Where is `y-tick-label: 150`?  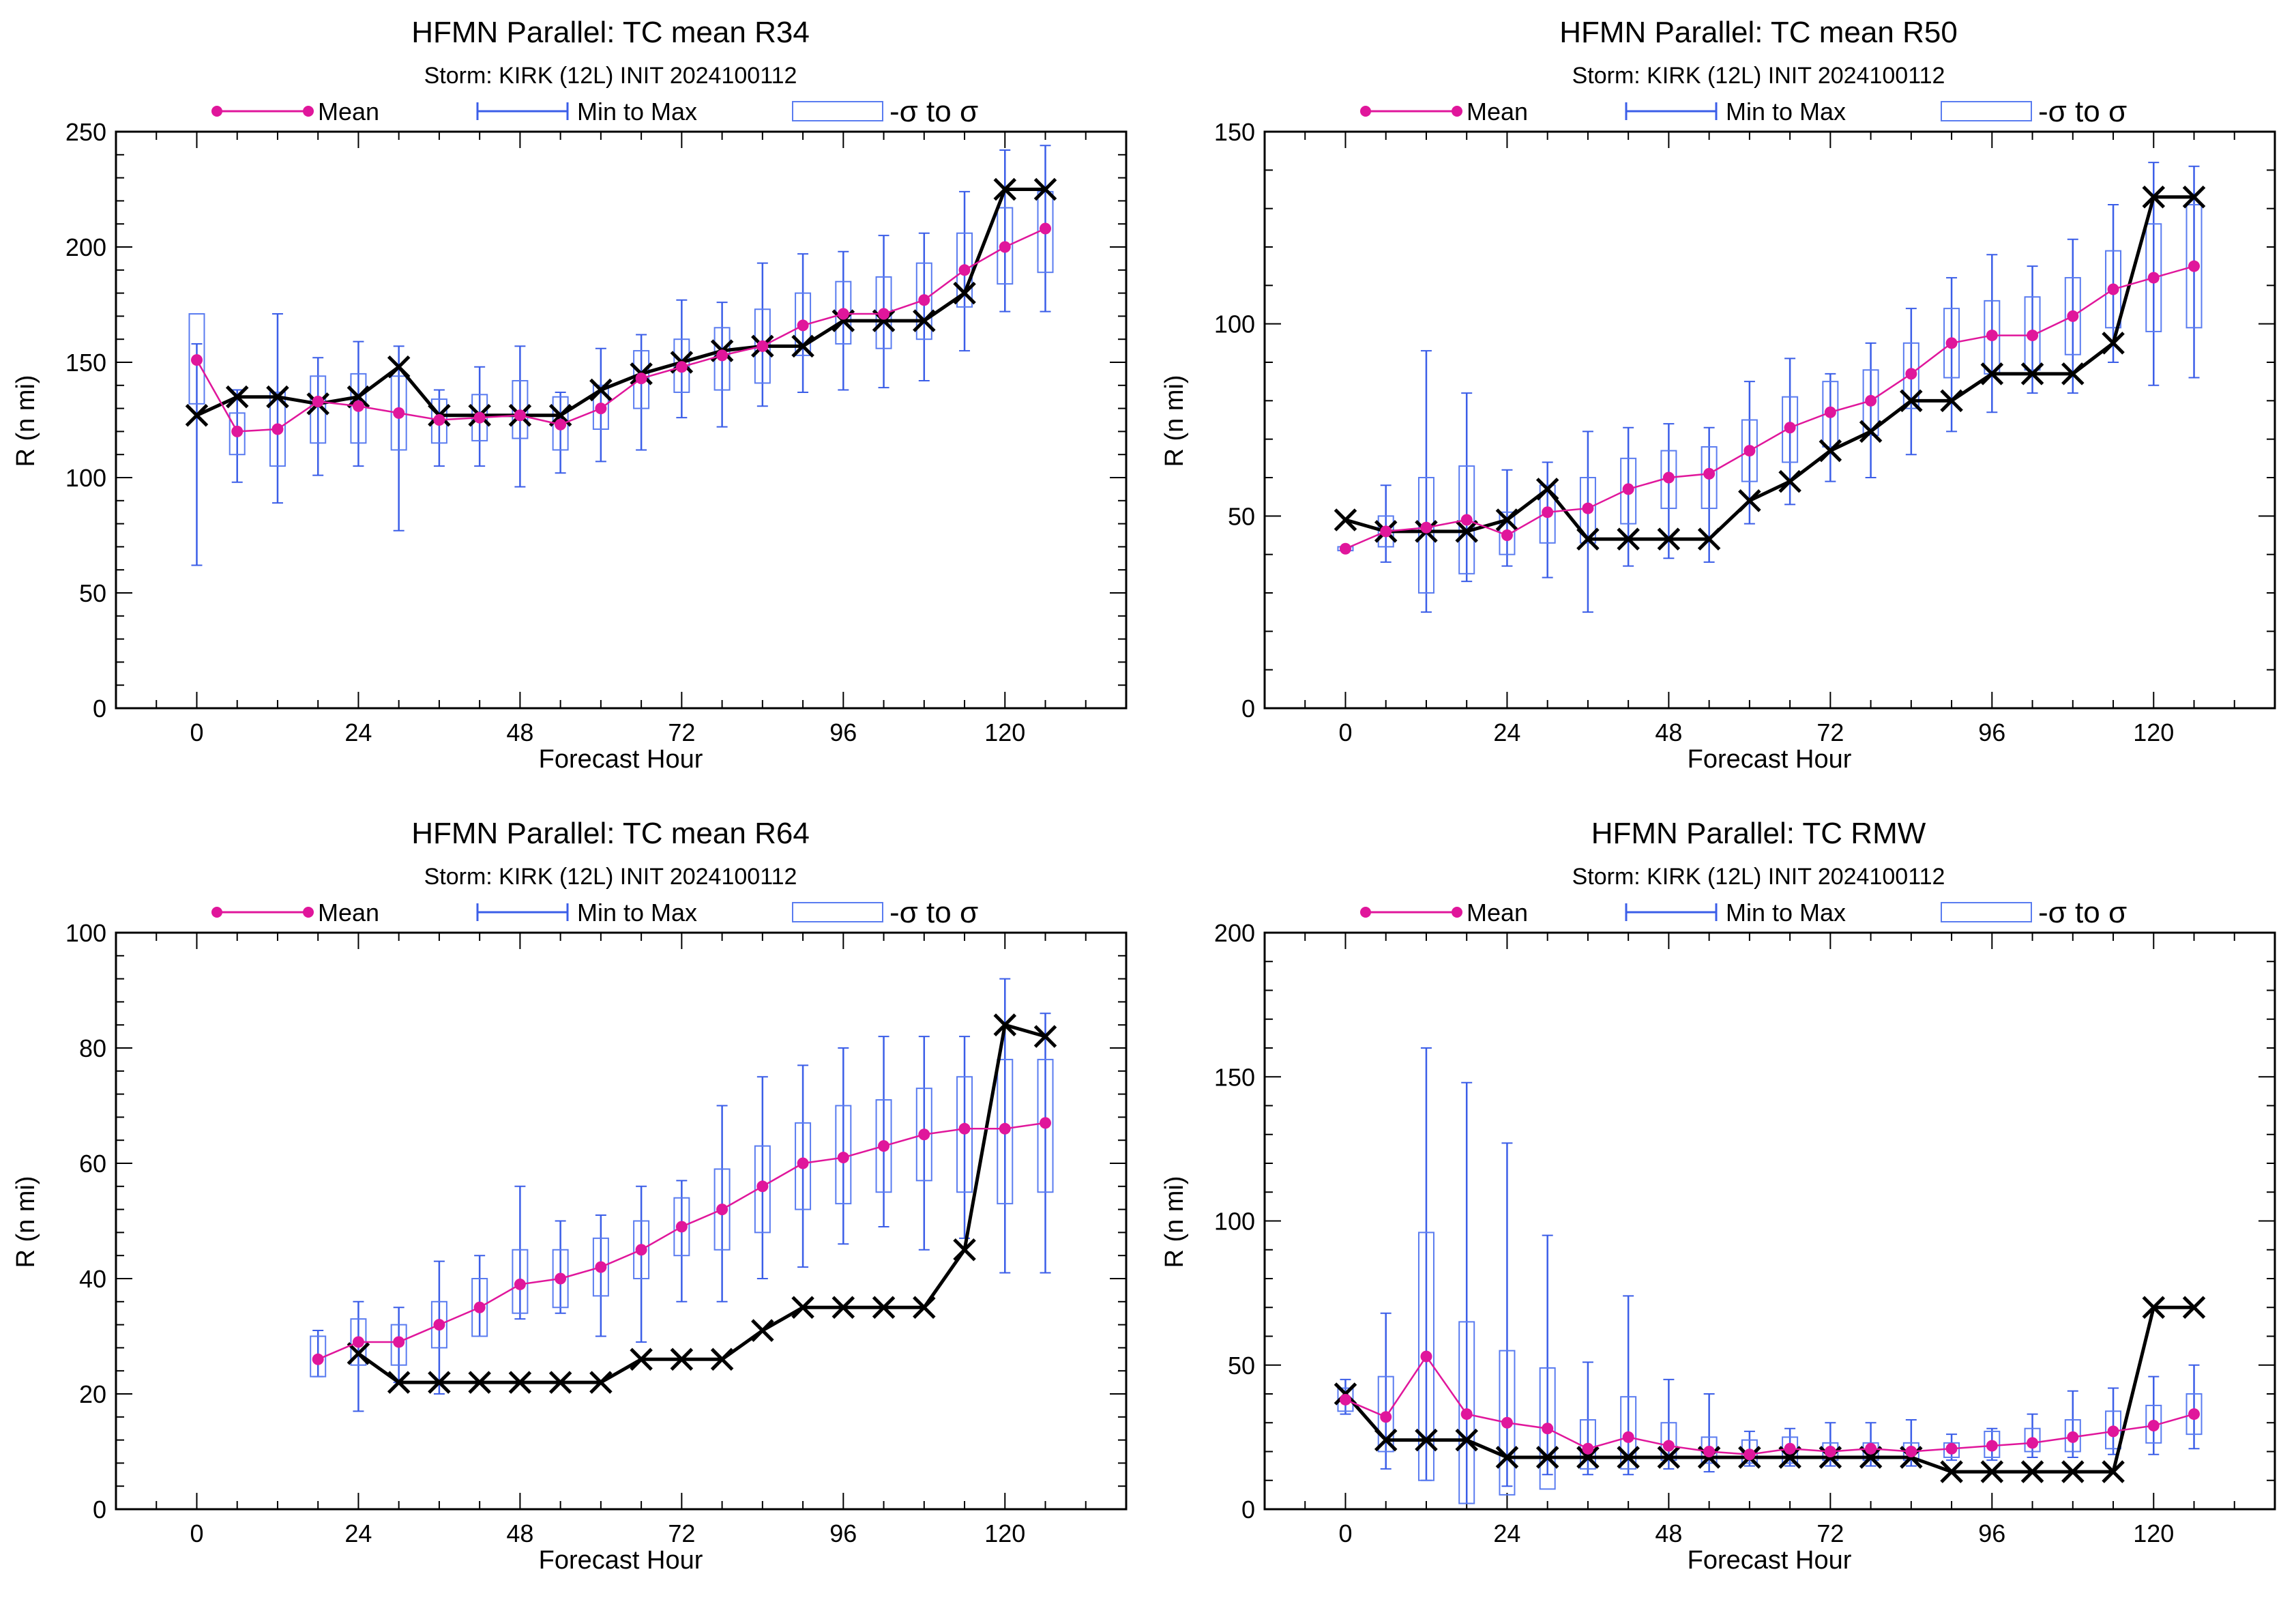
y-tick-label: 150 is located at coordinates (1234, 132).